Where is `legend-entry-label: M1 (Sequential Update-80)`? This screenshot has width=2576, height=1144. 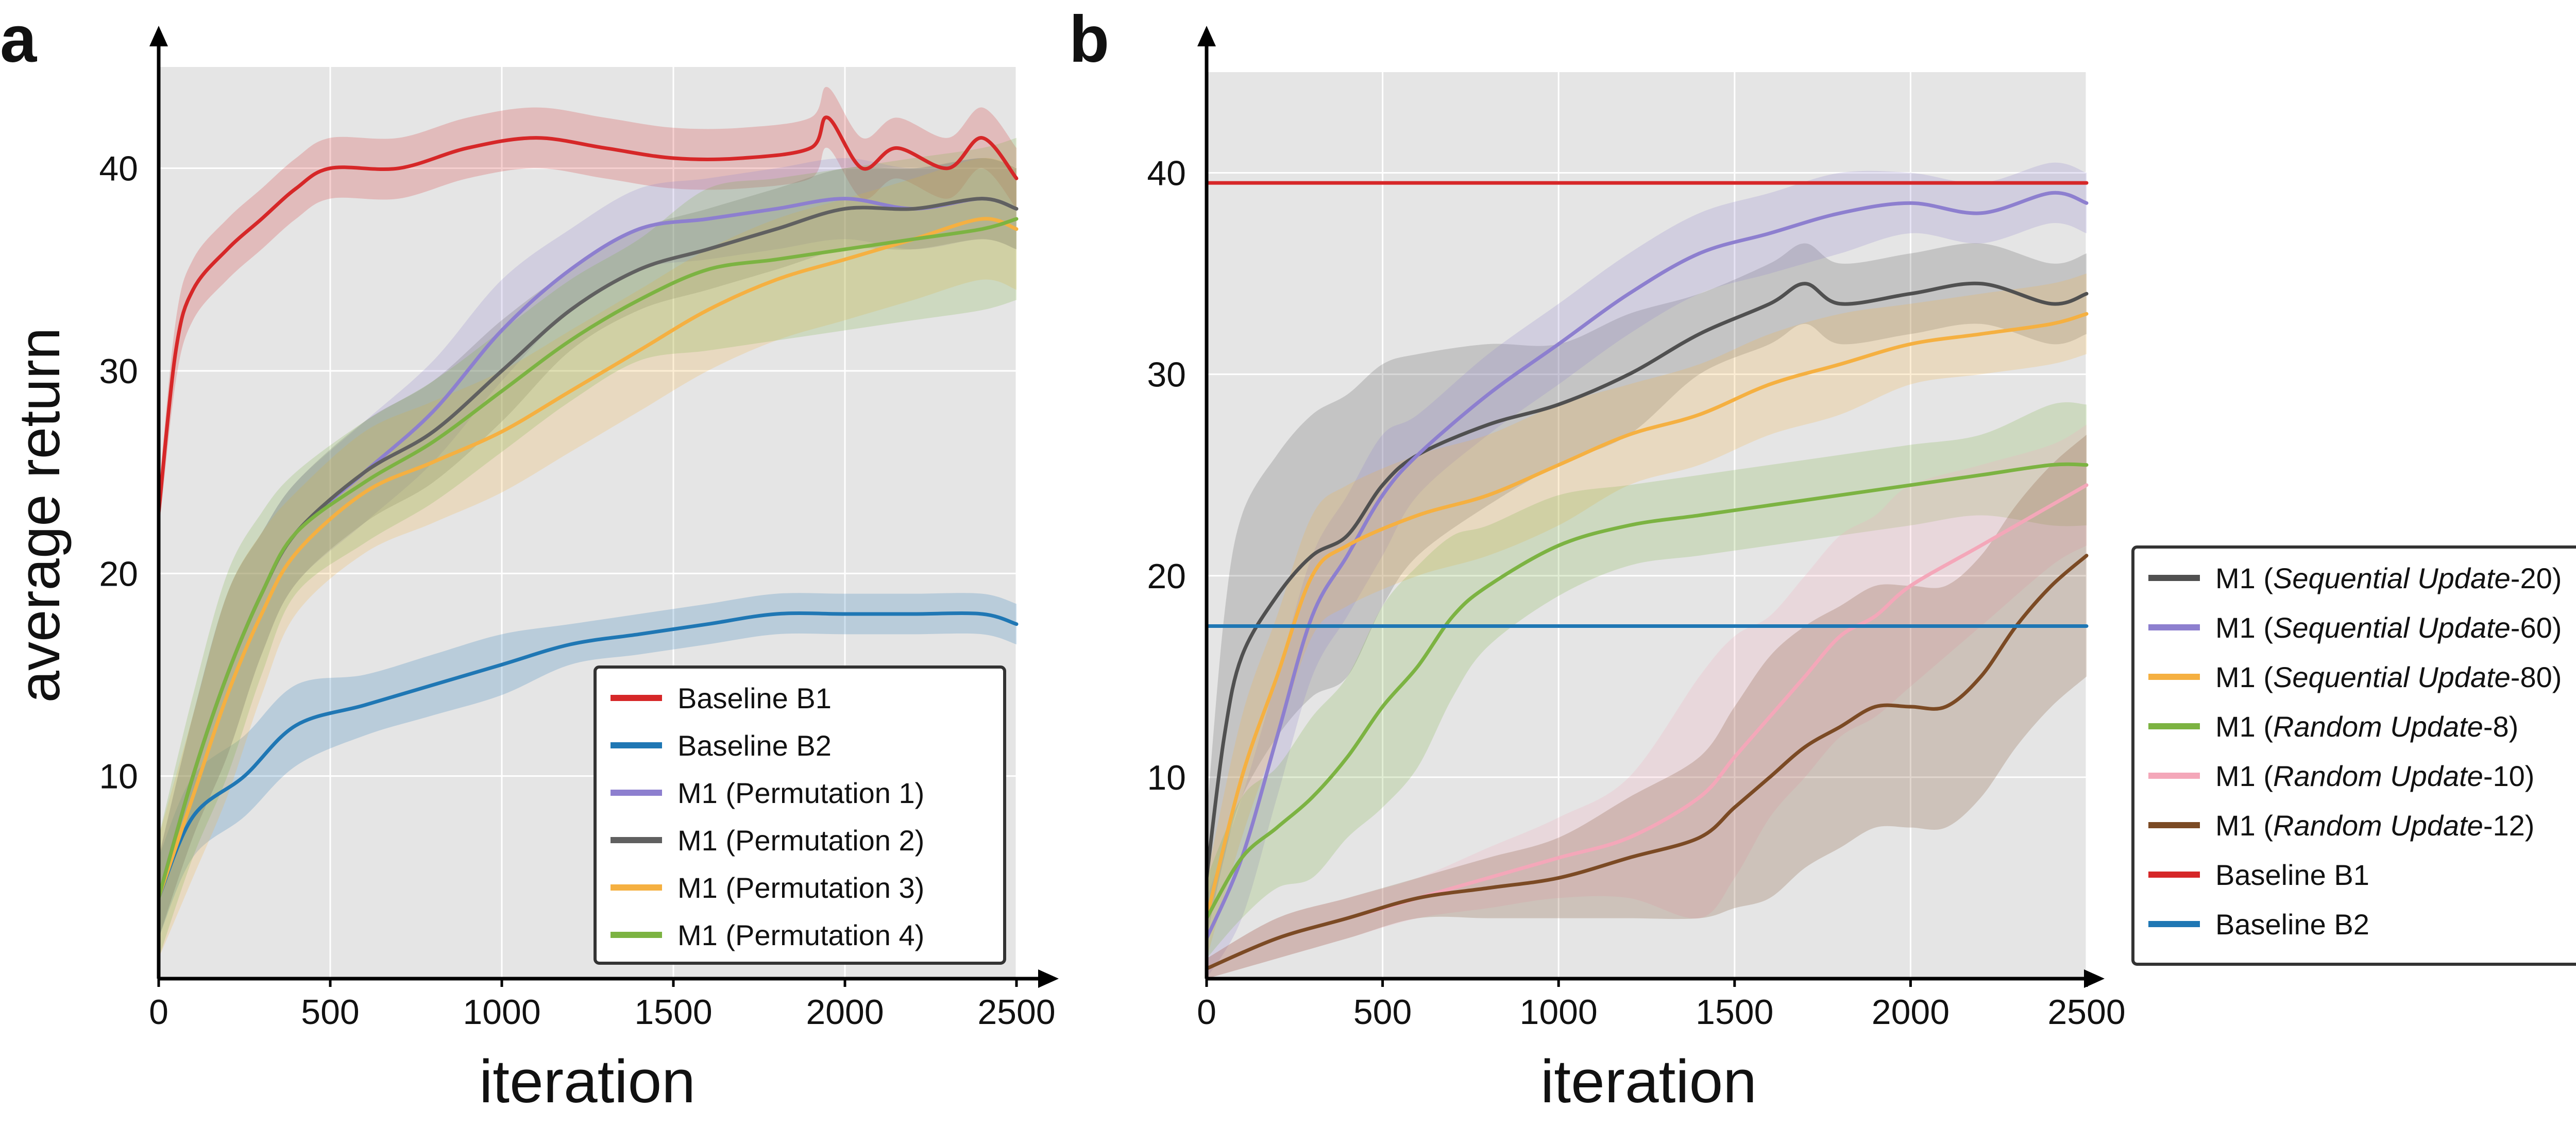
legend-entry-label: M1 (Sequential Update-80) is located at coordinates (2388, 677).